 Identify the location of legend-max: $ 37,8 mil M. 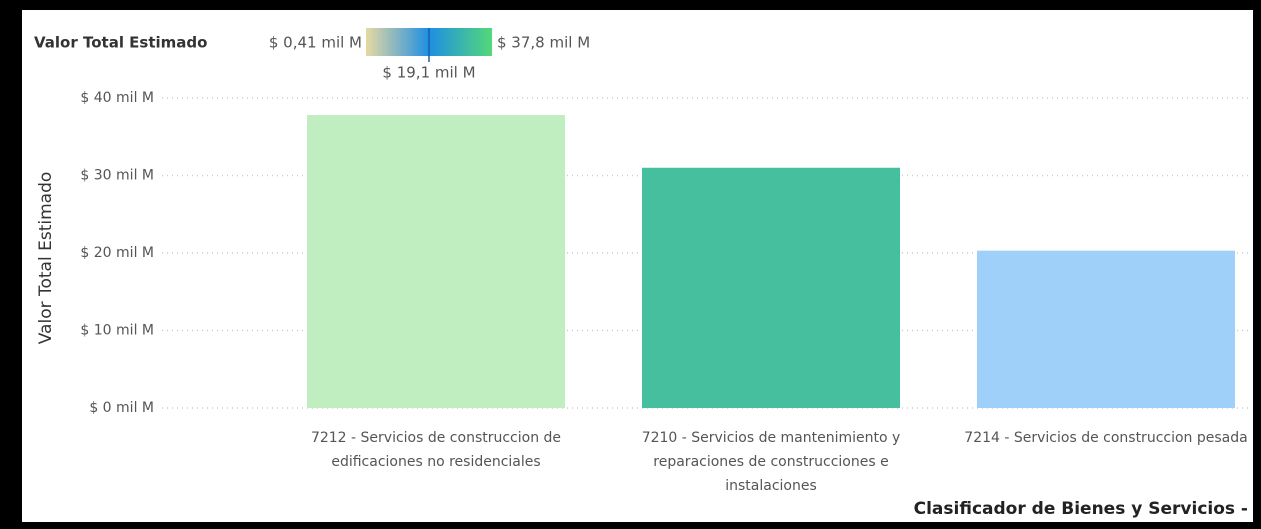
(543, 43).